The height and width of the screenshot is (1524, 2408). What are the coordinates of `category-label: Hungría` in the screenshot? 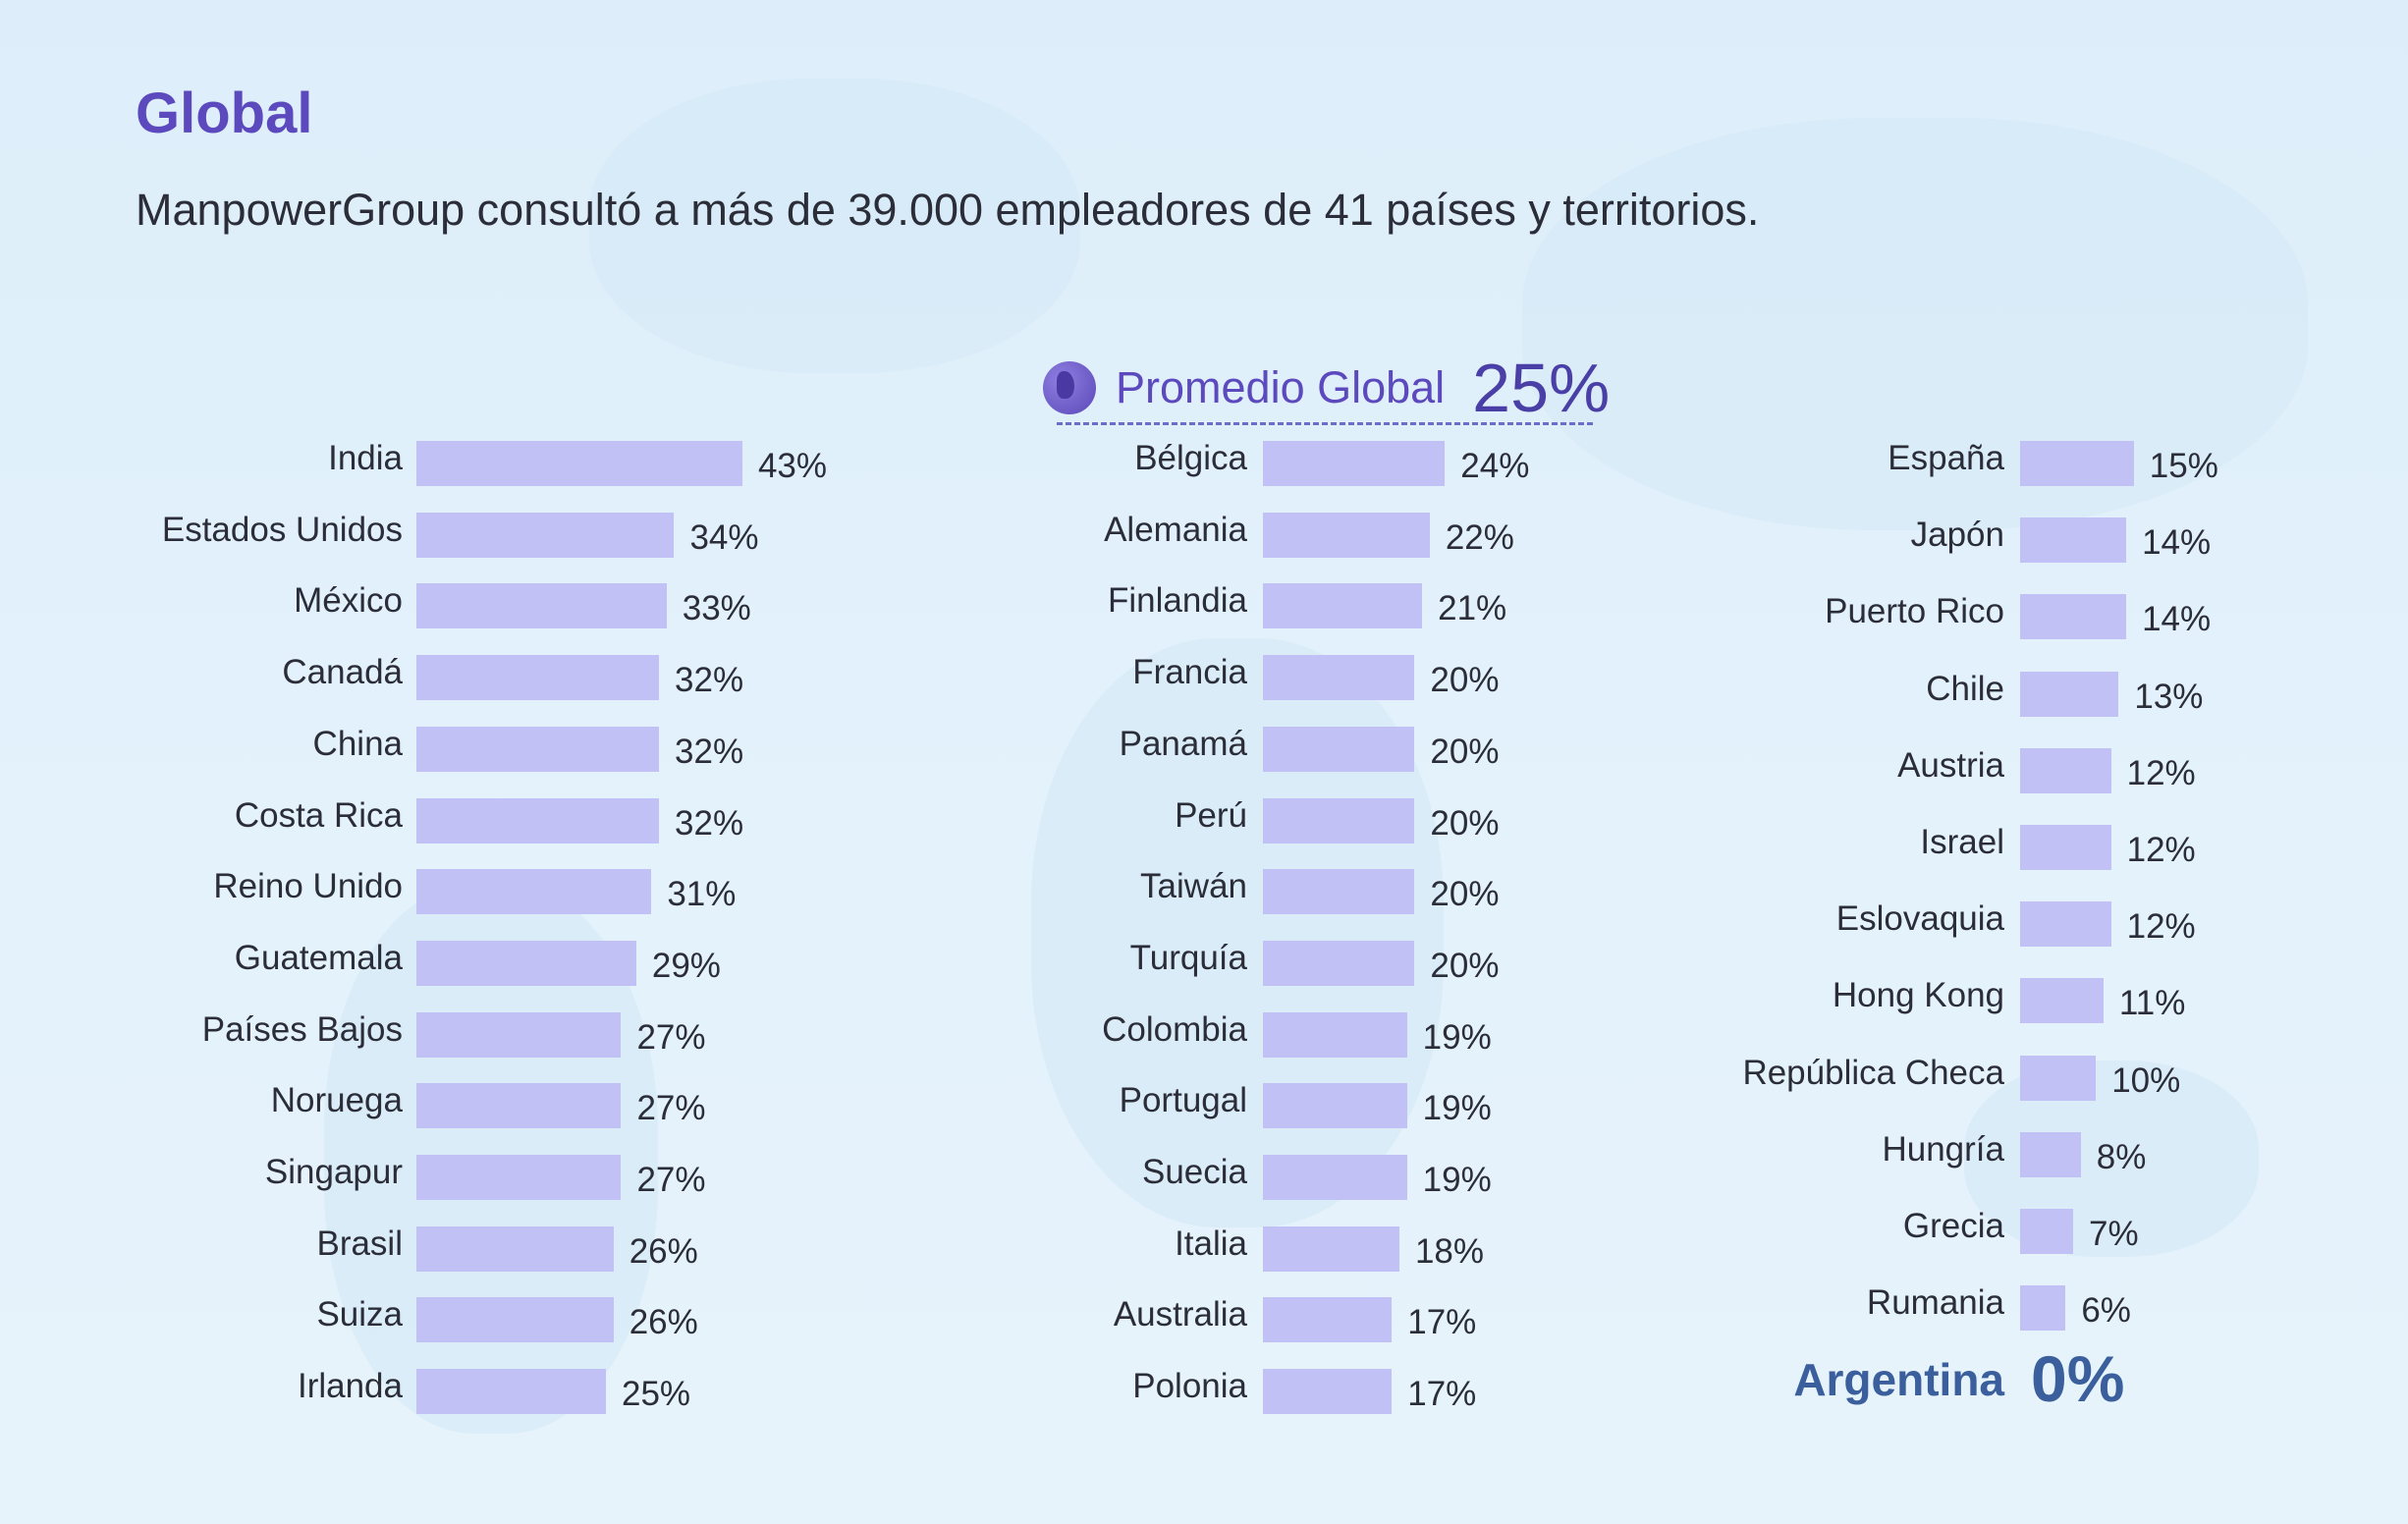 It's located at (1943, 1149).